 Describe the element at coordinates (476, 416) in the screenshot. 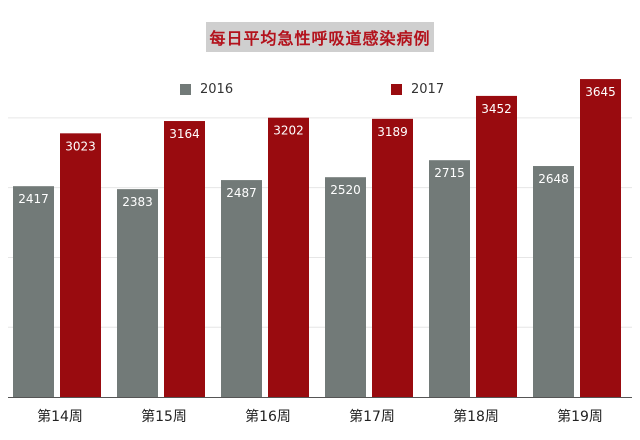

I see `x-tick-label: 第18周` at that location.